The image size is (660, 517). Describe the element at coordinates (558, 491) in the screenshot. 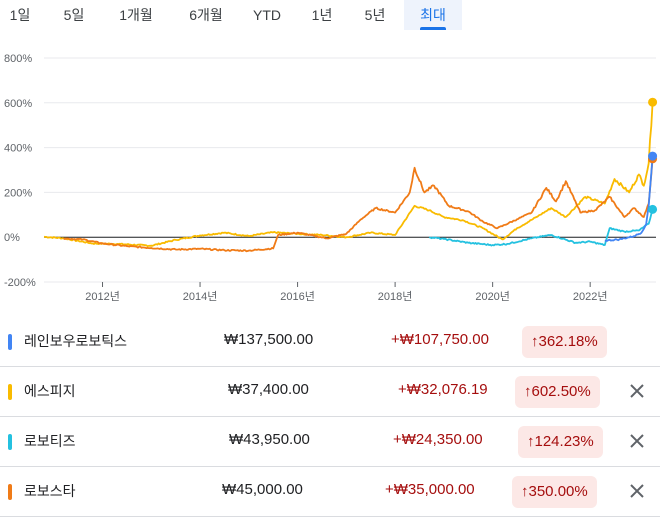

I see `percent-value: 350.00%` at that location.